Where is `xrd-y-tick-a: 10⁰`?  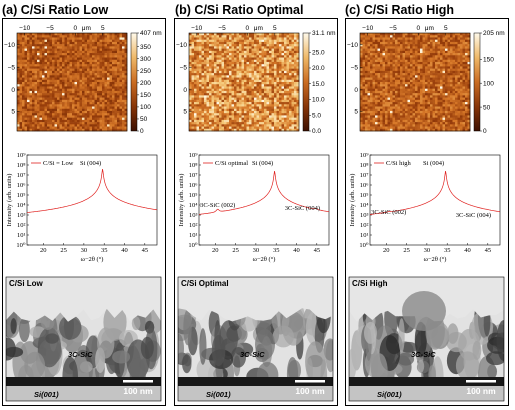 xrd-y-tick-a: 10⁰ is located at coordinates (21, 245).